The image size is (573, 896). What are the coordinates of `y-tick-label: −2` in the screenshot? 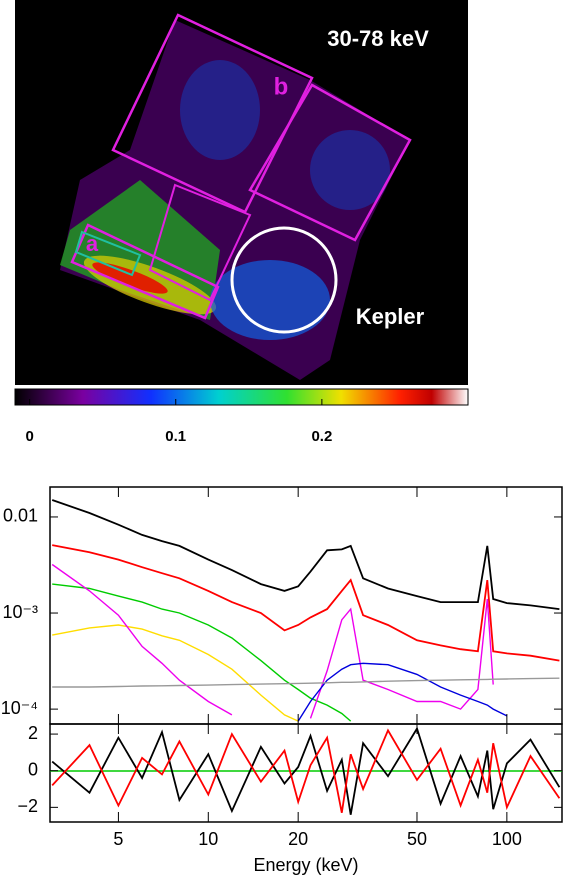 It's located at (27, 806).